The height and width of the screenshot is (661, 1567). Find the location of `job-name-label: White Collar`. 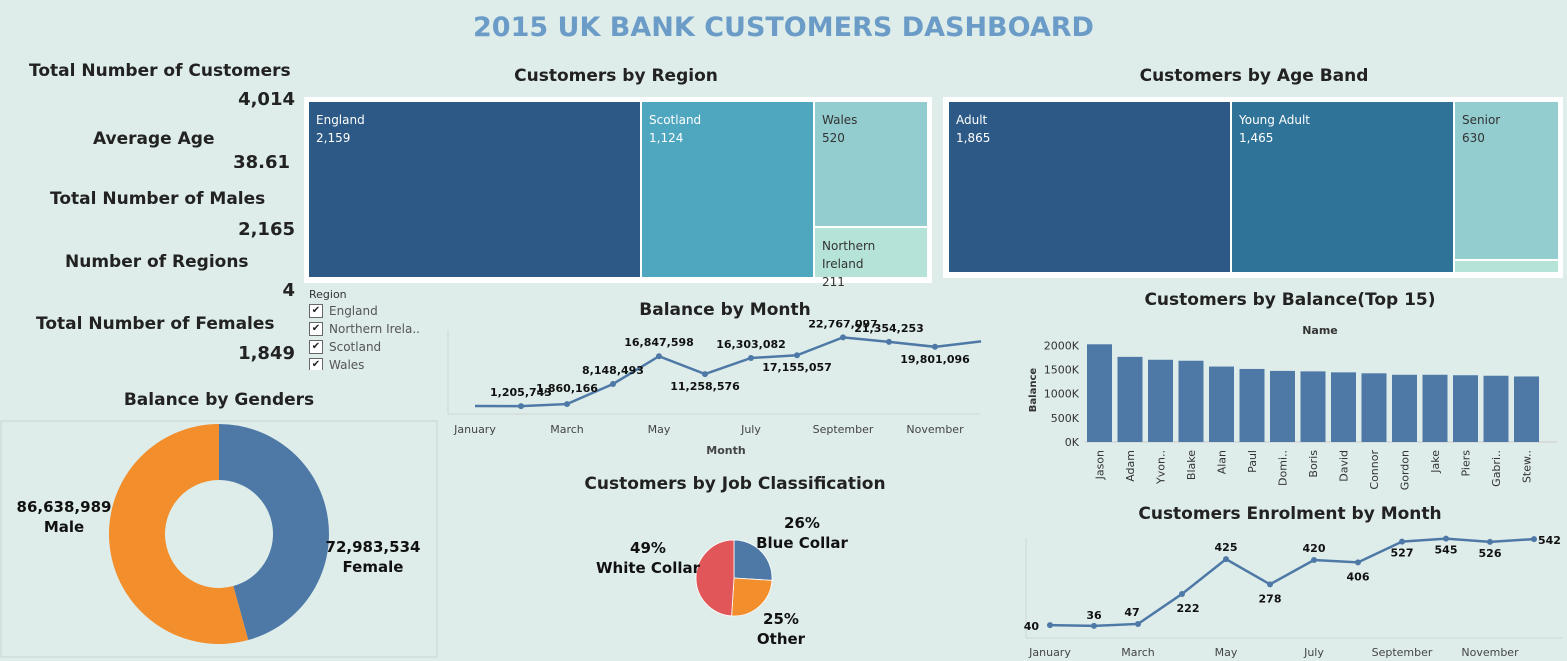

job-name-label: White Collar is located at coordinates (648, 568).